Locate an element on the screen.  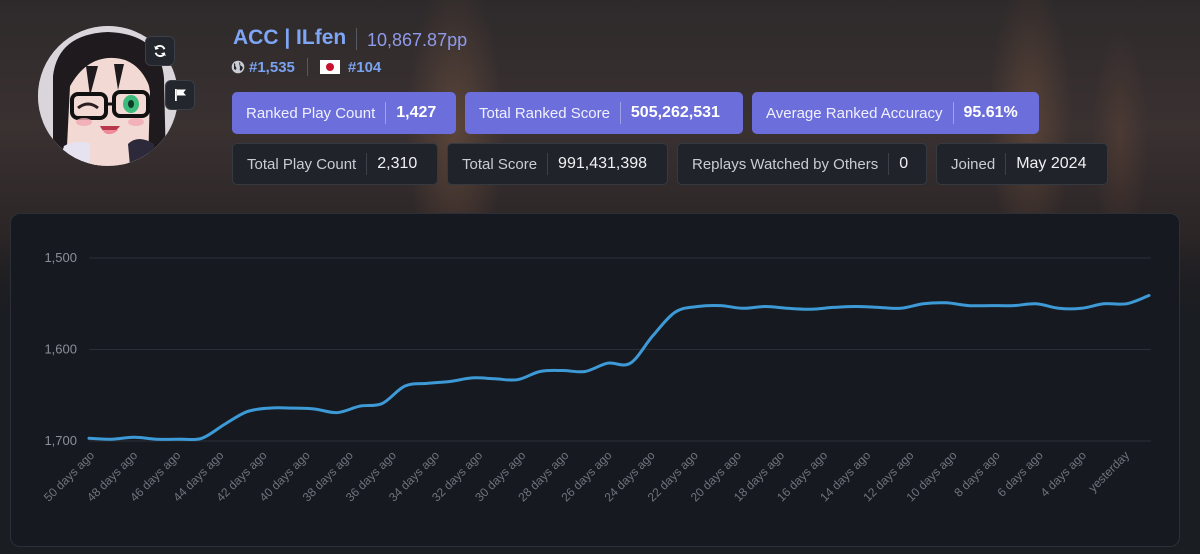
stat-label: Total Ranked Score is located at coordinates (544, 113).